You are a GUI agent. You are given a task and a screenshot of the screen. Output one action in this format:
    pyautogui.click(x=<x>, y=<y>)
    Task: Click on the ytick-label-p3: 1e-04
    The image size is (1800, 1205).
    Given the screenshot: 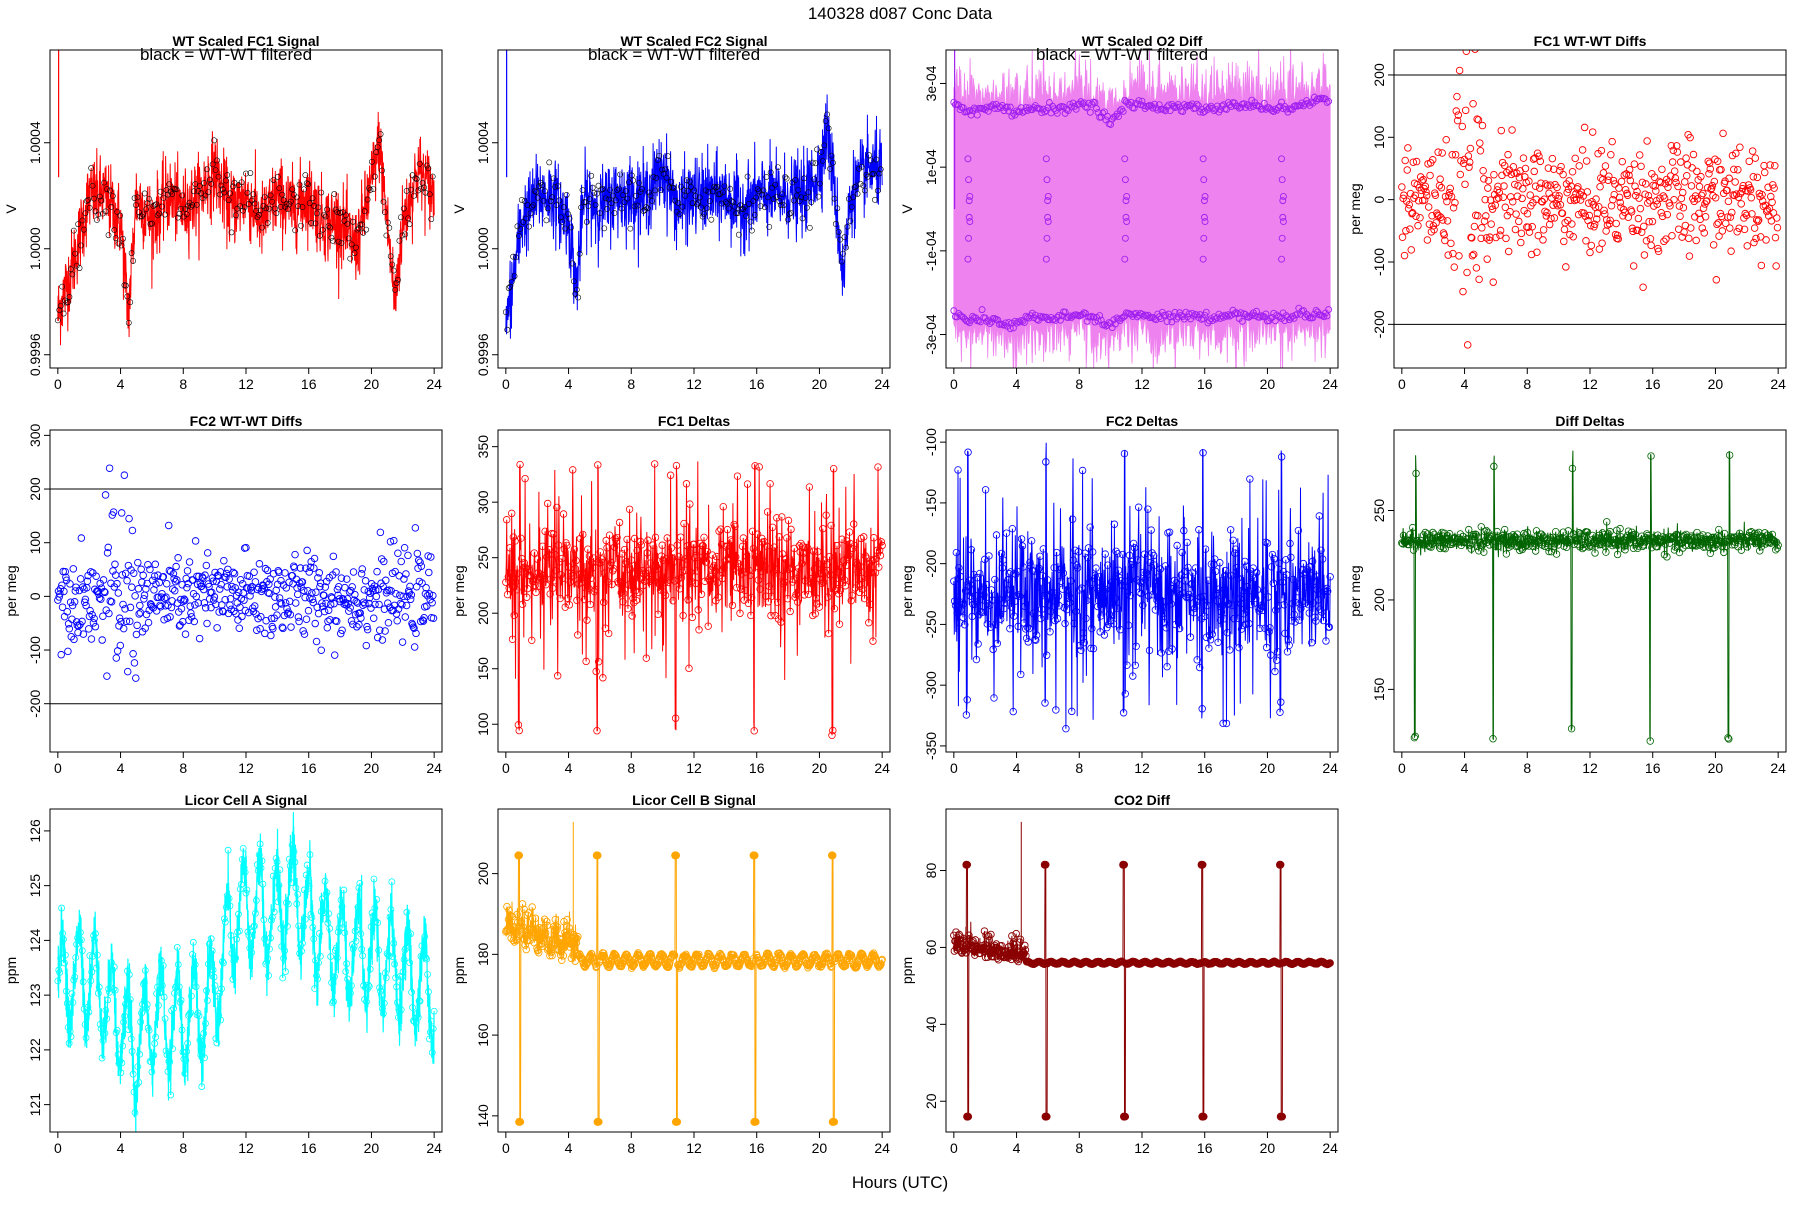 What is the action you would take?
    pyautogui.click(x=931, y=167)
    